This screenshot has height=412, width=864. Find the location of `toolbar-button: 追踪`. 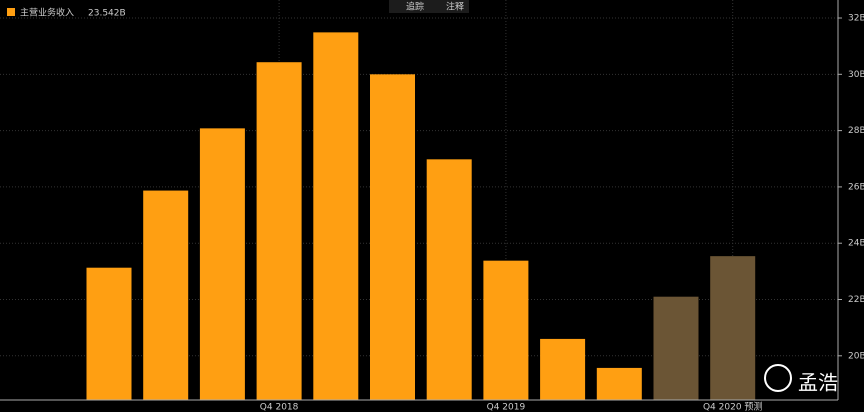

toolbar-button: 追踪 is located at coordinates (415, 7).